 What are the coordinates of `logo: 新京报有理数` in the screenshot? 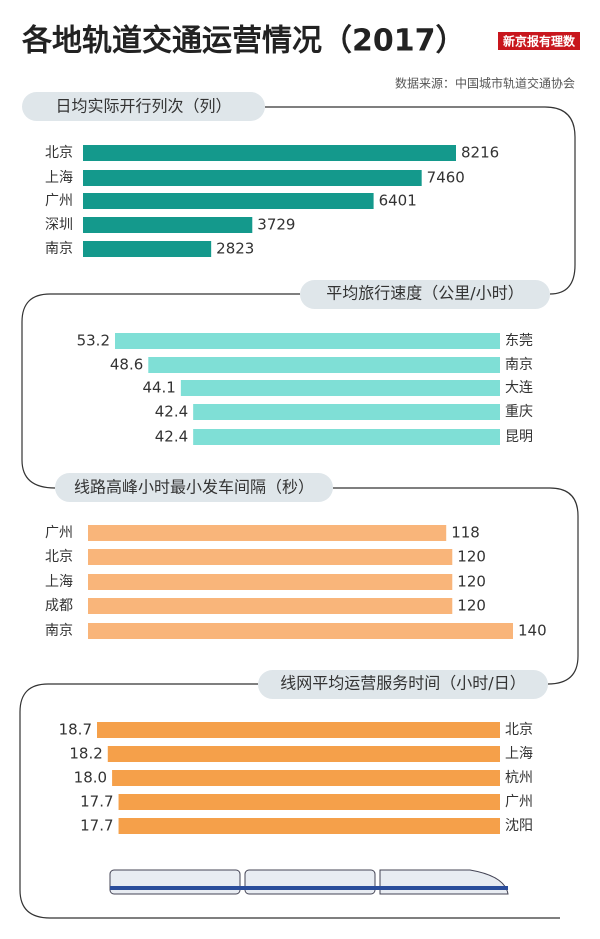 It's located at (539, 41).